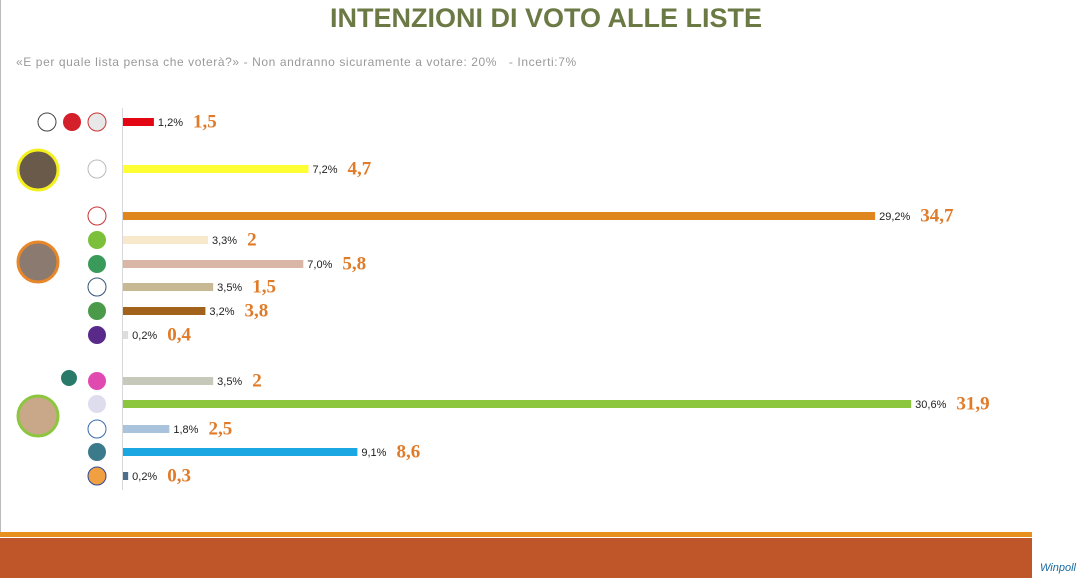  I want to click on chart-title: INTENZIONI DI VOTO ALLE LISTE, so click(546, 18).